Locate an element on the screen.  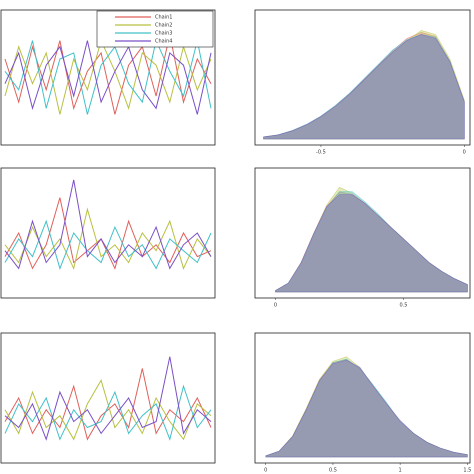
legend-label: Chain3 is located at coordinates (163, 34).